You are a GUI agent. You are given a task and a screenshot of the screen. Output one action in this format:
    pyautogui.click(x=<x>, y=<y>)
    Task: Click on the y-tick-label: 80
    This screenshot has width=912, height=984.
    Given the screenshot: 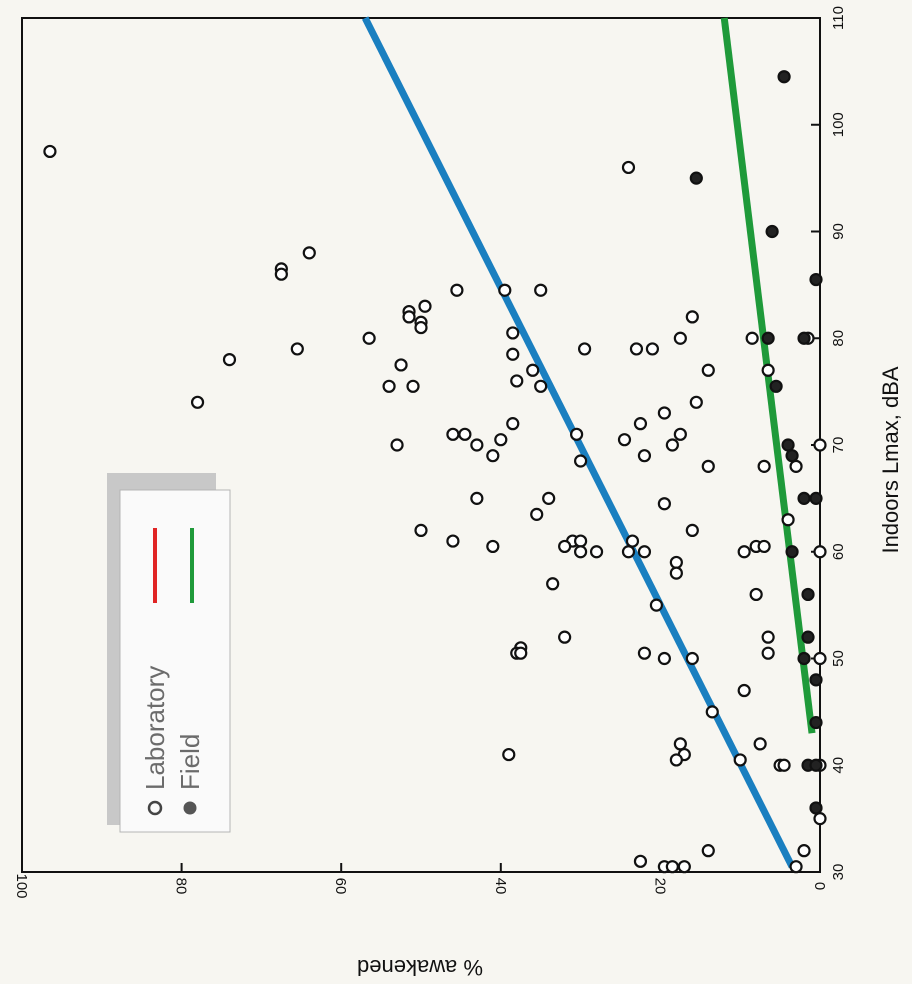 What is the action you would take?
    pyautogui.click(x=181, y=886)
    